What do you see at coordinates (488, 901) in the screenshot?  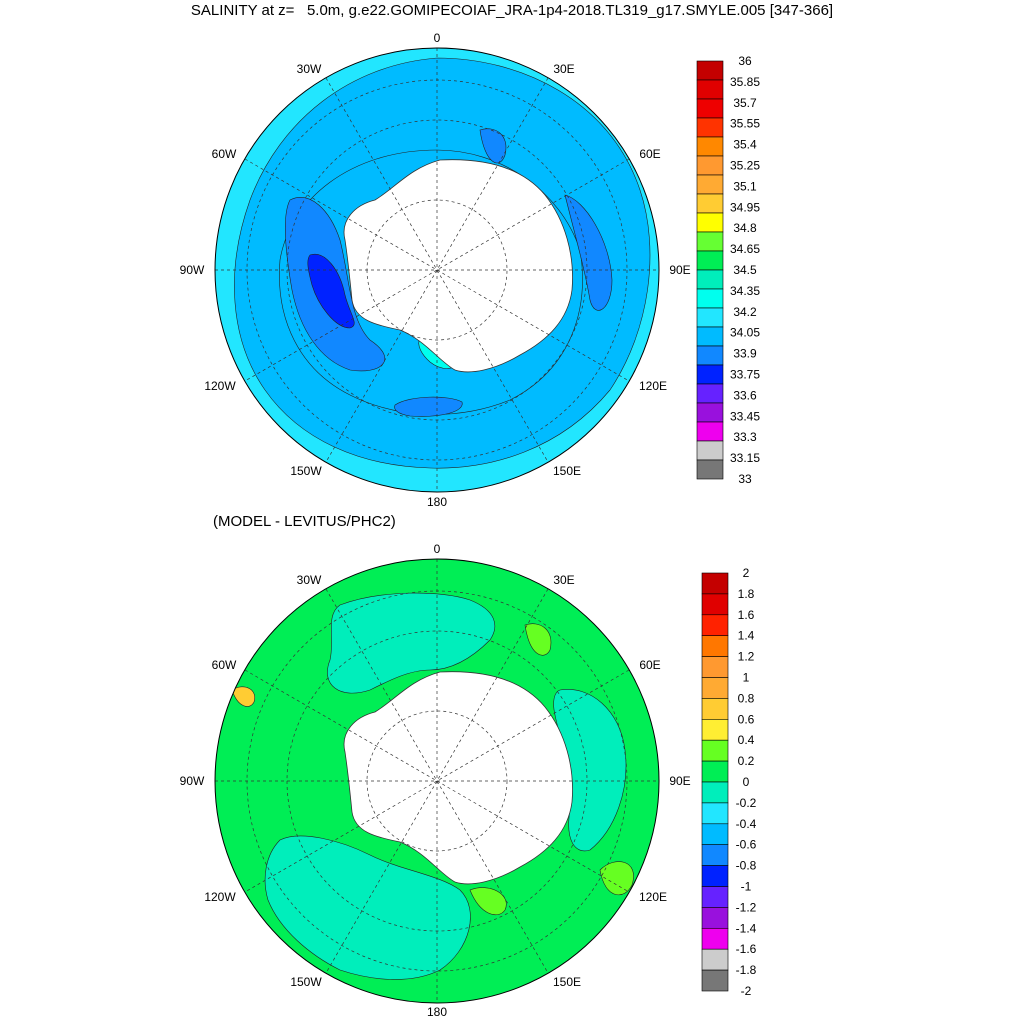 I see `difference-field-pos-se` at bounding box center [488, 901].